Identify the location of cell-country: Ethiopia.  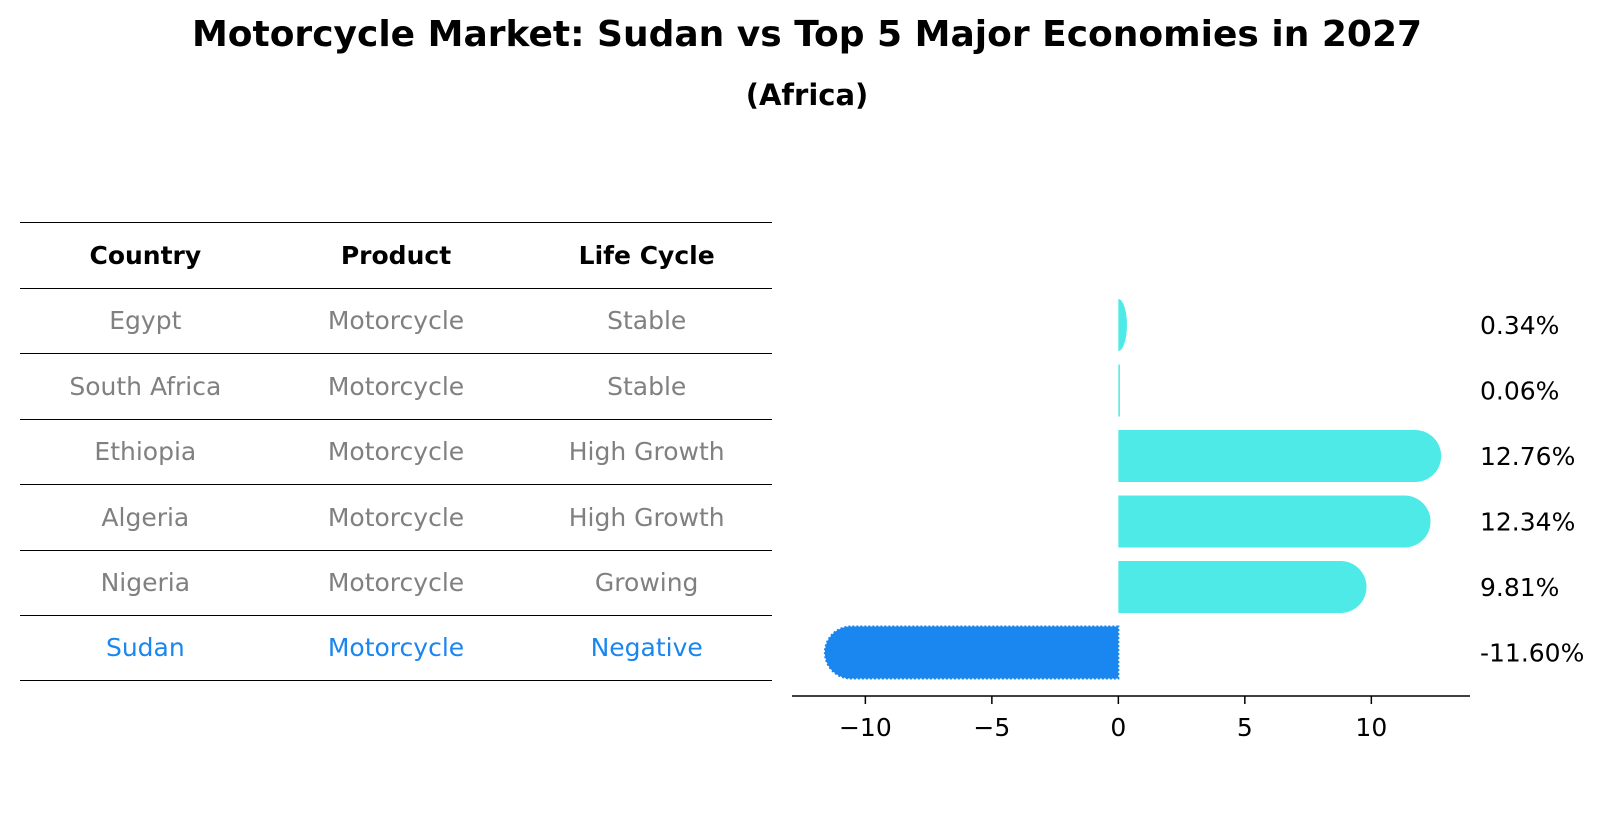
(145, 452).